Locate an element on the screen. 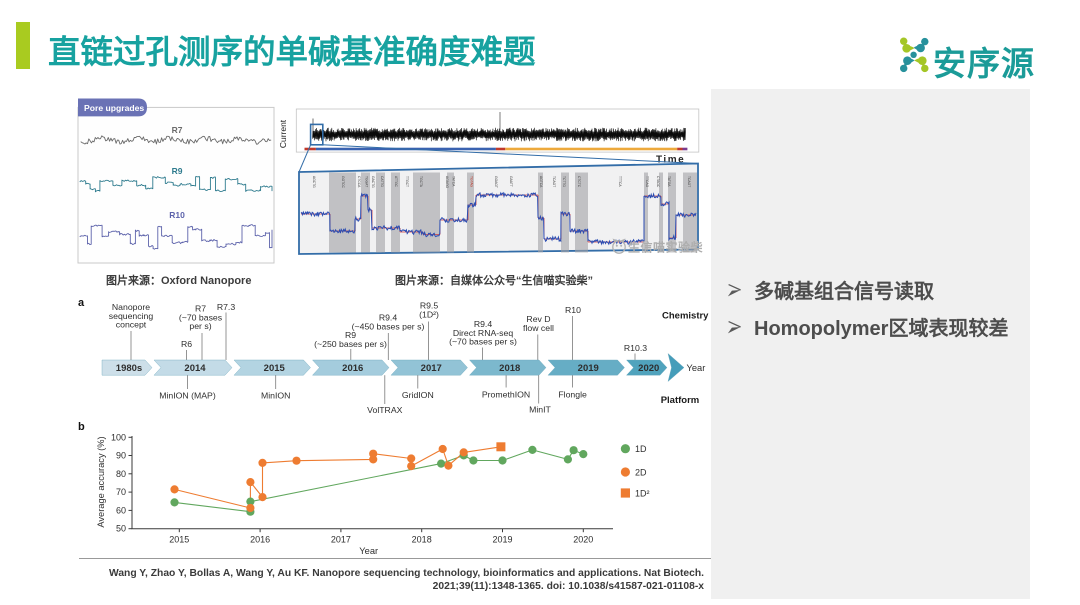 The height and width of the screenshot is (605, 1080). svg-text: TGGAT is located at coordinates (367, 181).